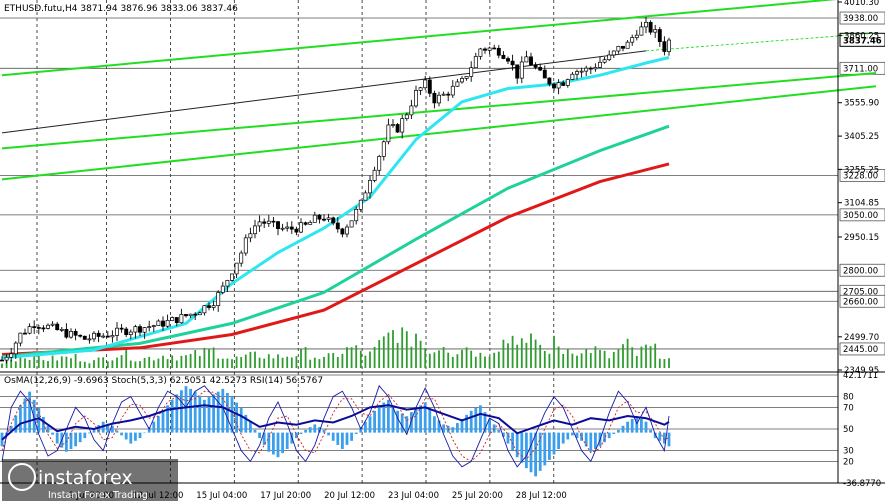 This screenshot has height=504, width=885. I want to click on price-tick-label: 2349.95, so click(861, 371).